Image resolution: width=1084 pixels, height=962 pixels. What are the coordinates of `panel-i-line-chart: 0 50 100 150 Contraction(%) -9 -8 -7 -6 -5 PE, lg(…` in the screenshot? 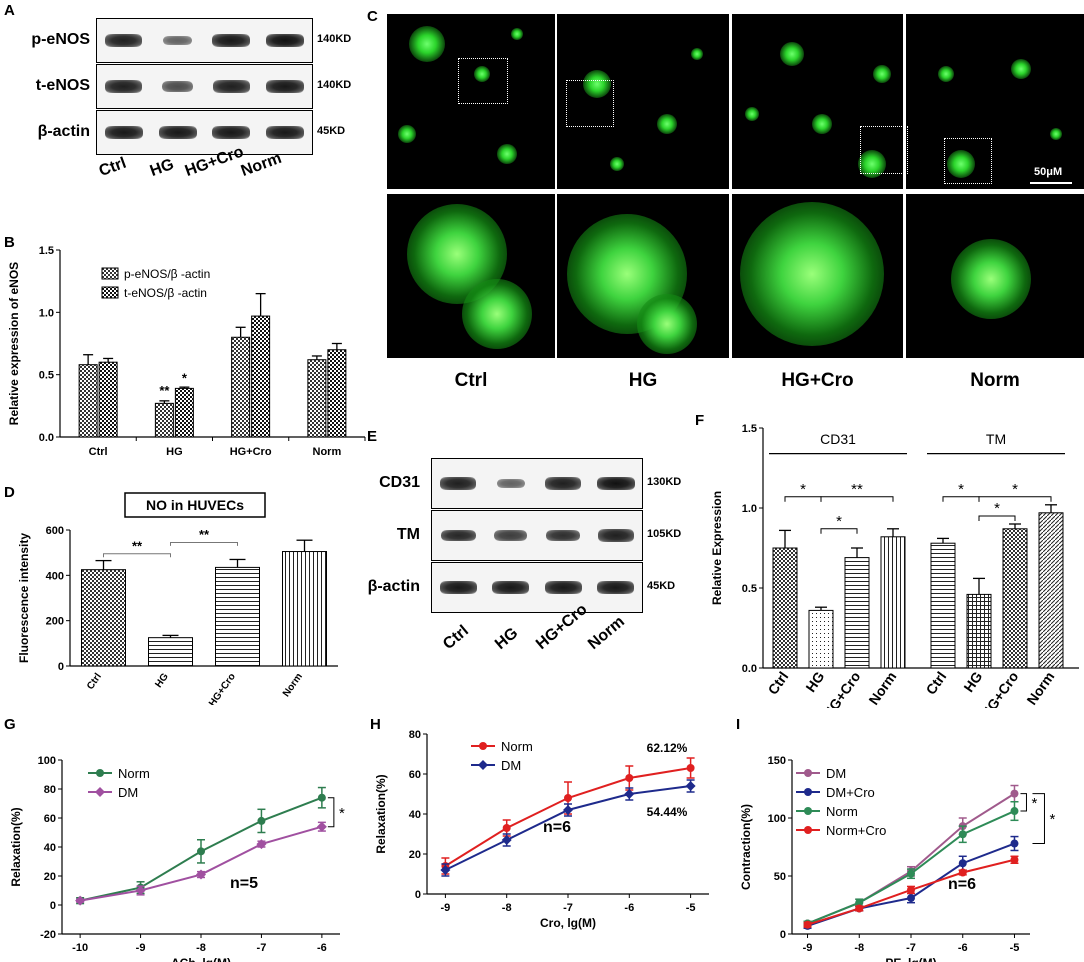 It's located at (897, 858).